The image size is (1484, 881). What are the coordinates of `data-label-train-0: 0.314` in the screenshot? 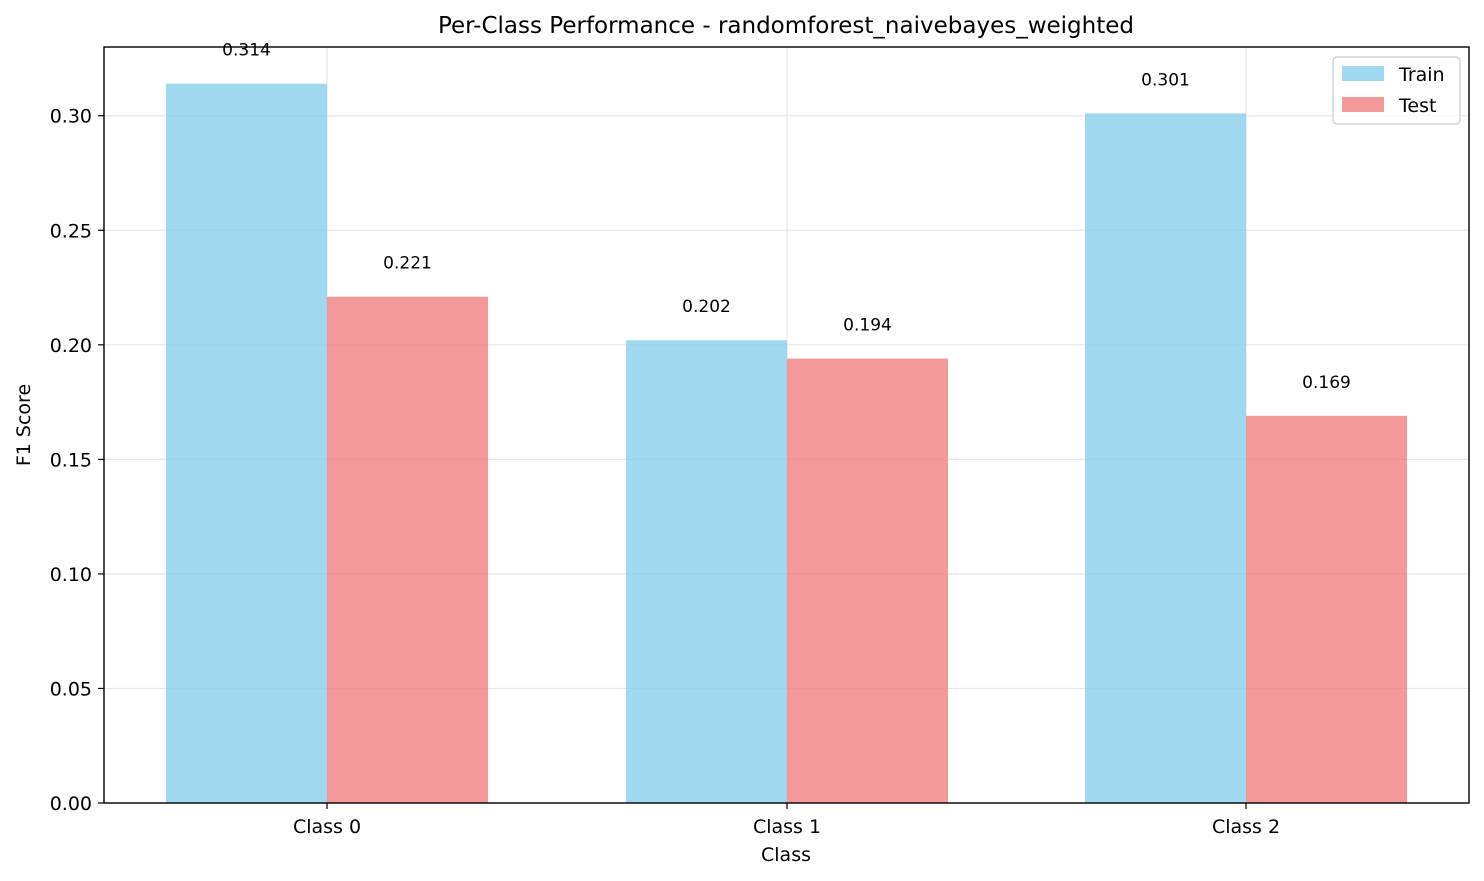 It's located at (246, 51).